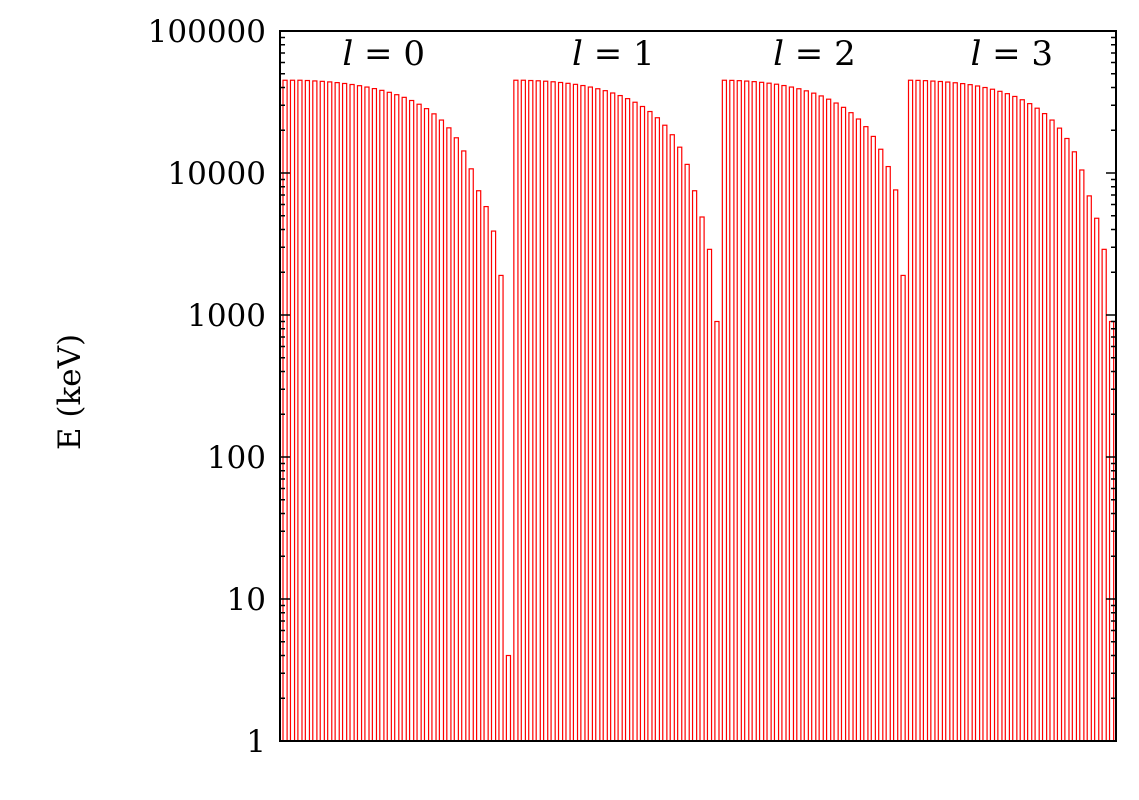 The image size is (1139, 800). I want to click on y-tick-label: 1000, so click(226, 316).